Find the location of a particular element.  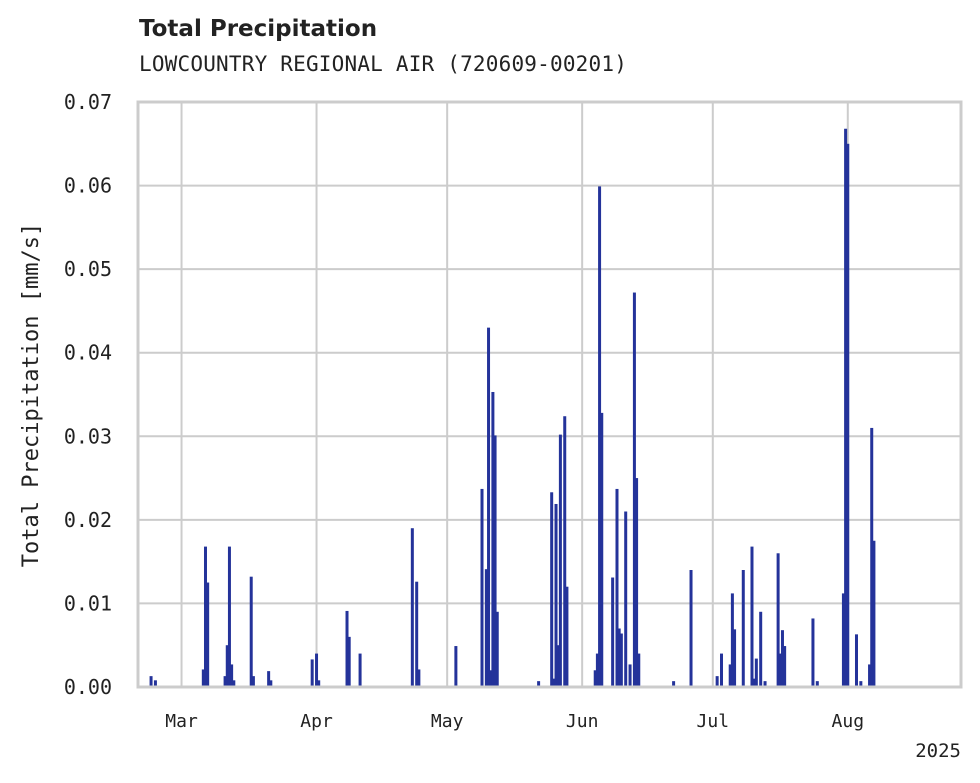

x-tick-label: Mar is located at coordinates (181, 721).